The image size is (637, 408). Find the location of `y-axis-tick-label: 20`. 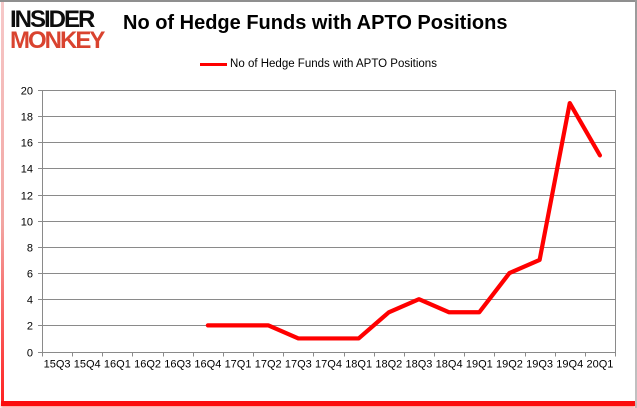

y-axis-tick-label: 20 is located at coordinates (27, 92).